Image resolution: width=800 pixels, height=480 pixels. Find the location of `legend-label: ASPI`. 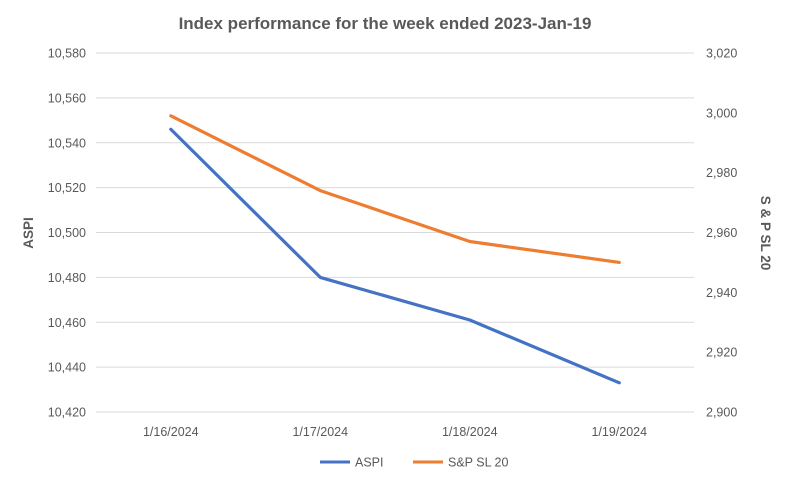

legend-label: ASPI is located at coordinates (369, 463).